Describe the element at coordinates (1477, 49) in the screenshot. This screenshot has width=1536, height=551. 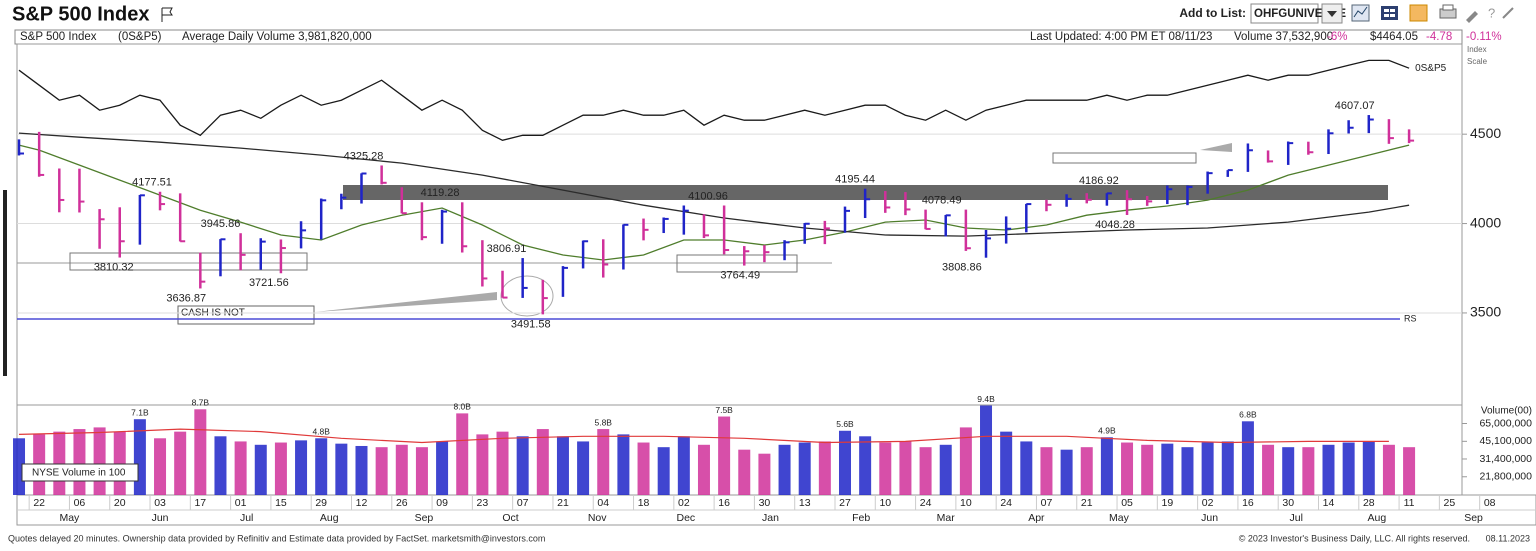
I see `scale-label: Index` at that location.